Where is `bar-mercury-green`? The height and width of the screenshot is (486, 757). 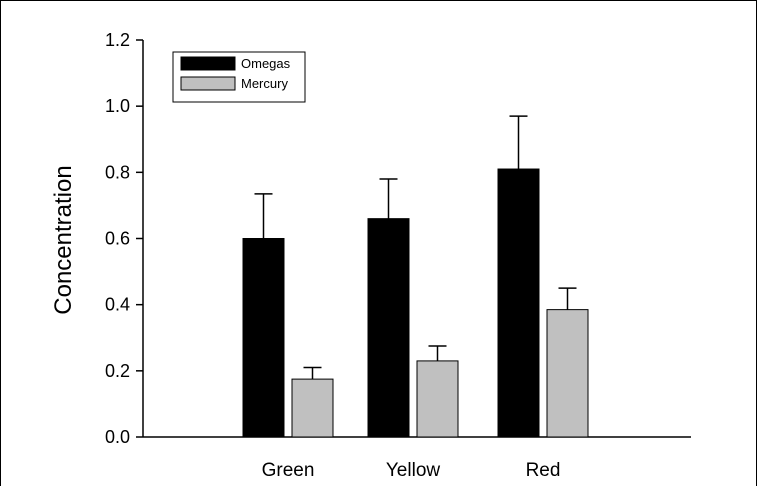 bar-mercury-green is located at coordinates (312, 408).